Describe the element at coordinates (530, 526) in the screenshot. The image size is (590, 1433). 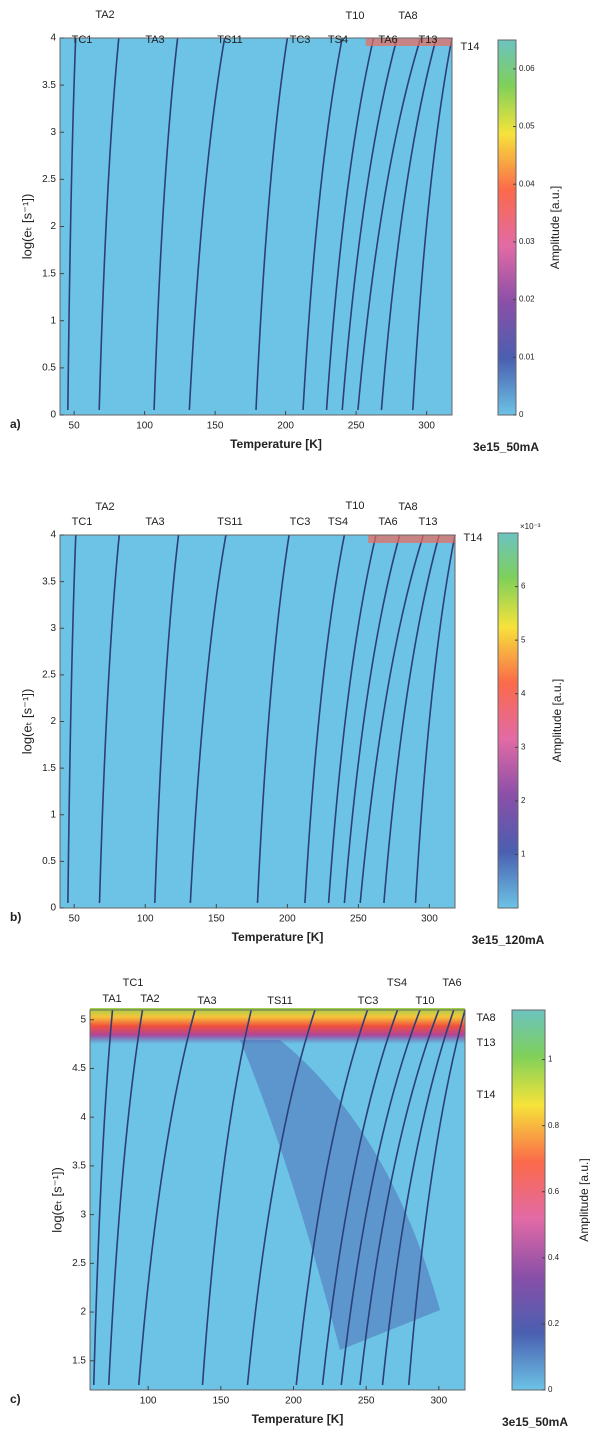
I see `colorbar-multiplier: ×10⁻³` at that location.